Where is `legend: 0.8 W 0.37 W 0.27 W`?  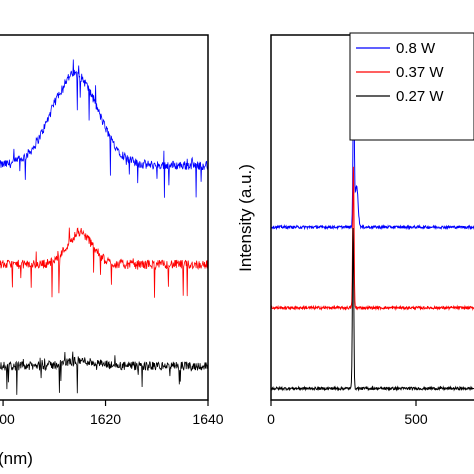
legend: 0.8 W 0.37 W 0.27 W is located at coordinates (411, 86).